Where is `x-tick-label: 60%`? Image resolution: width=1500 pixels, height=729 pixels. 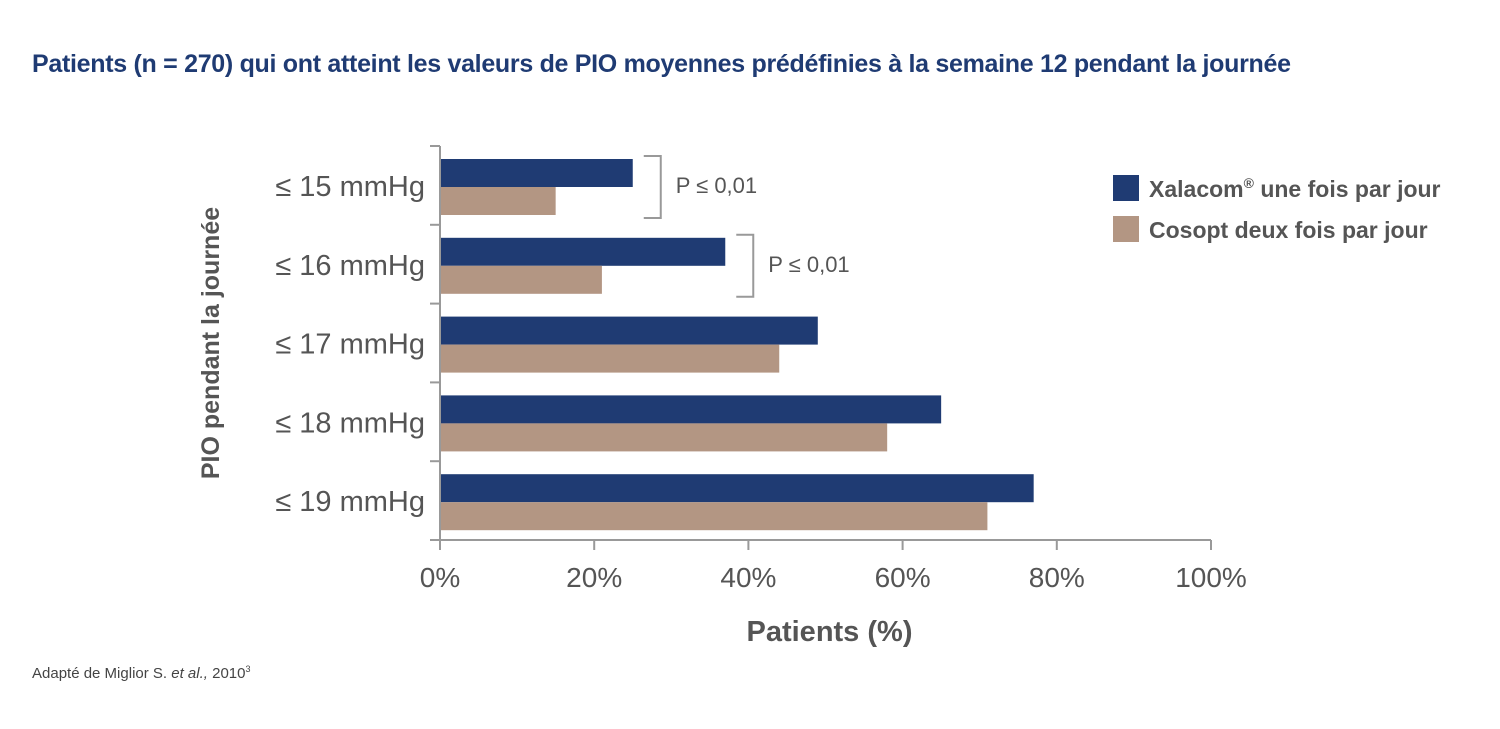 x-tick-label: 60% is located at coordinates (903, 577).